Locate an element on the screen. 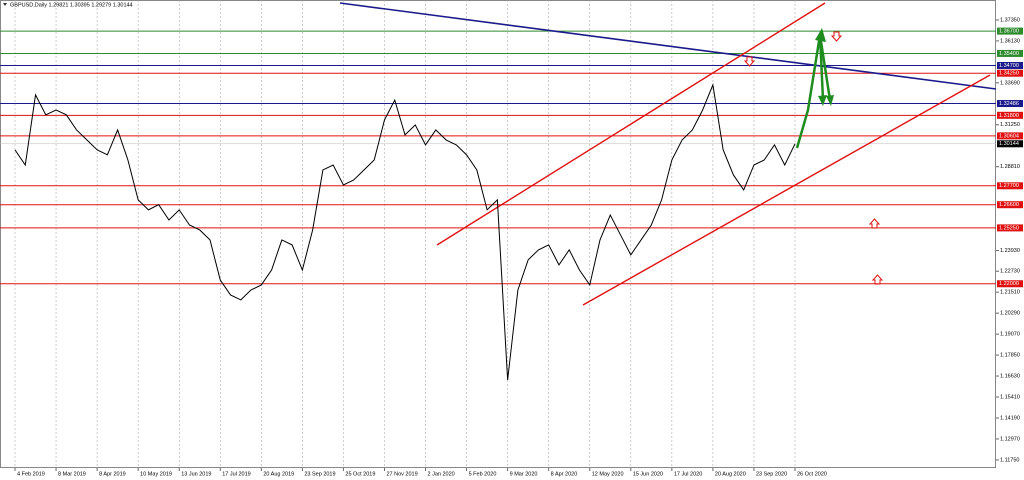 This screenshot has width=1024, height=480. y-tick-label: 1.12970 is located at coordinates (1010, 439).